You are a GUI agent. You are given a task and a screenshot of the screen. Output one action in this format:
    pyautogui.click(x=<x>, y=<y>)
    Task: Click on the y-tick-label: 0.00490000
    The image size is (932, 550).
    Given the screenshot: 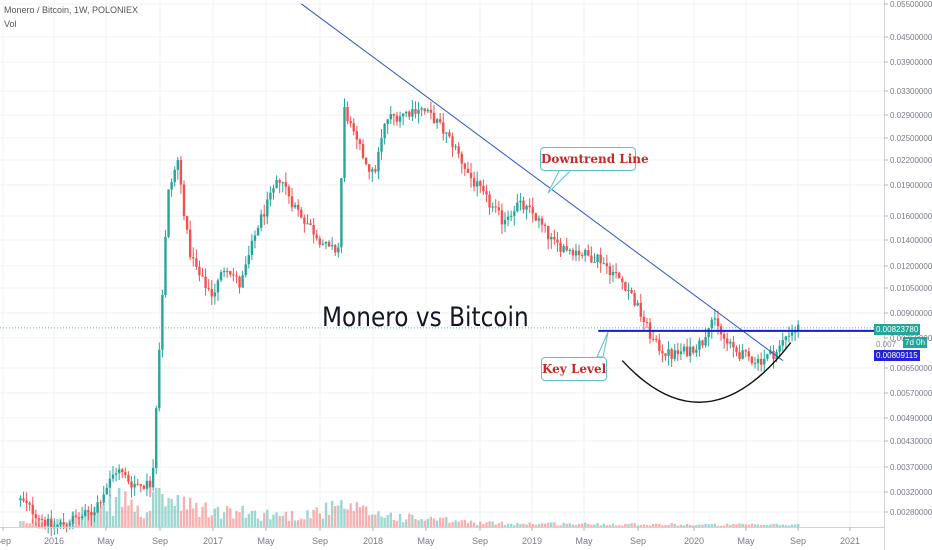 What is the action you would take?
    pyautogui.click(x=911, y=418)
    